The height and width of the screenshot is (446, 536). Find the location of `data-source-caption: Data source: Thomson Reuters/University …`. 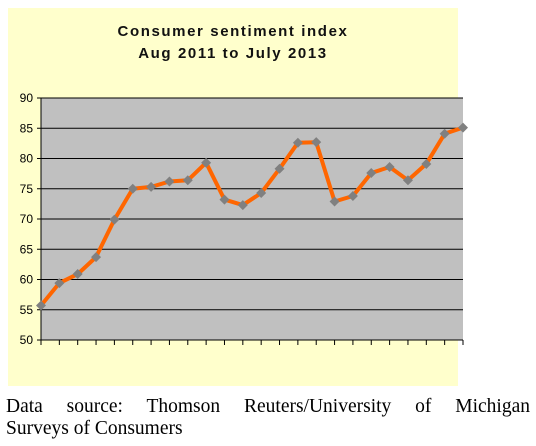

data-source-caption: Data source: Thomson Reuters/University … is located at coordinates (268, 418).